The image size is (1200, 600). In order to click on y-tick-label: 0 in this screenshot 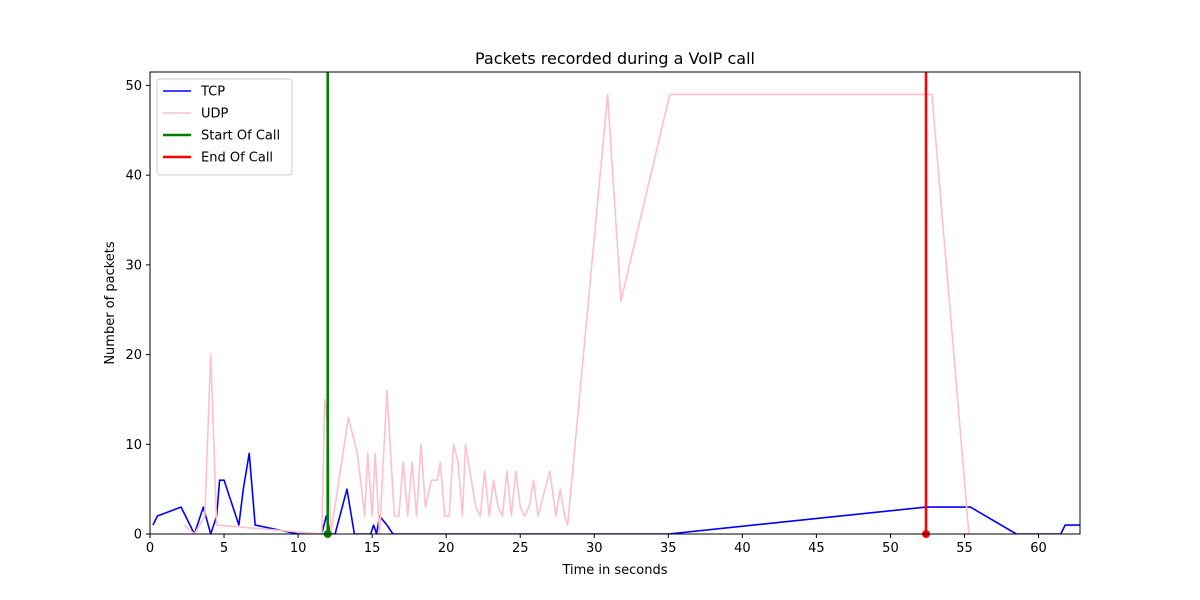, I will do `click(138, 535)`.